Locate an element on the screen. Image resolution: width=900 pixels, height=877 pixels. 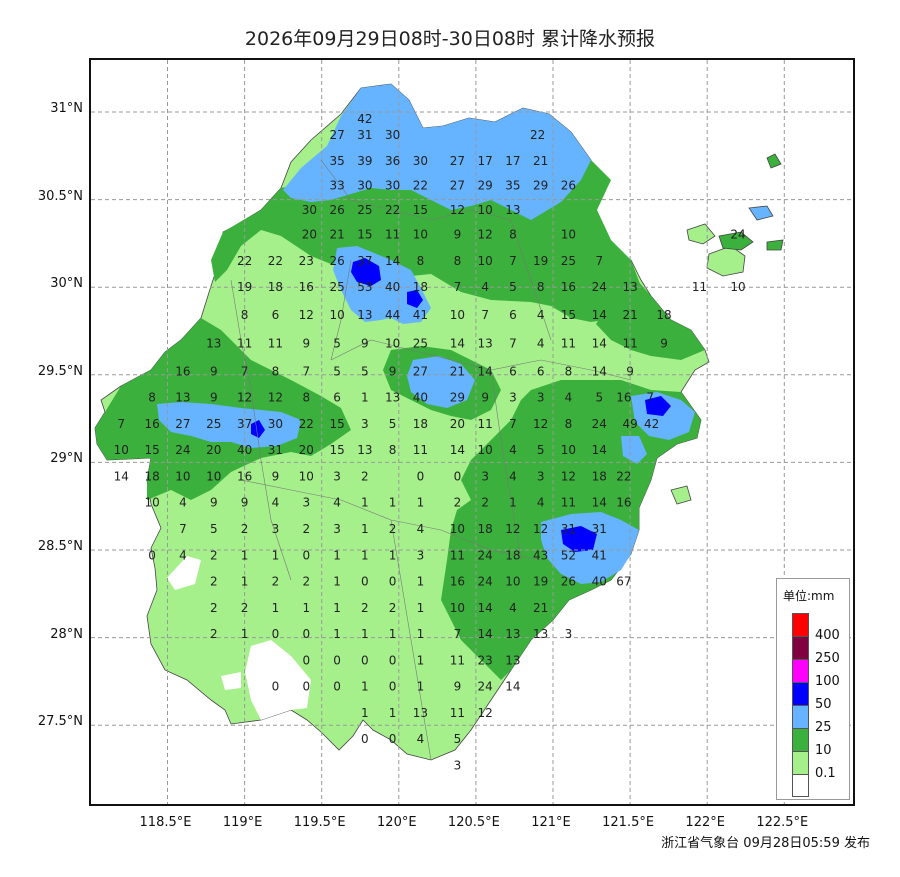
station-value: 37 is located at coordinates (244, 424).